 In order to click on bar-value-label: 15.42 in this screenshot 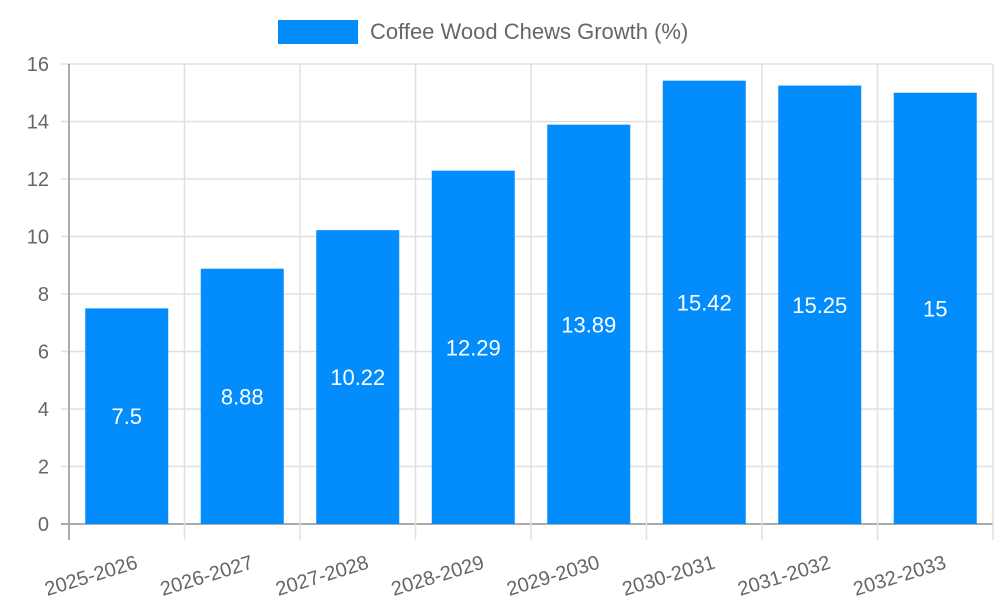, I will do `click(704, 302)`.